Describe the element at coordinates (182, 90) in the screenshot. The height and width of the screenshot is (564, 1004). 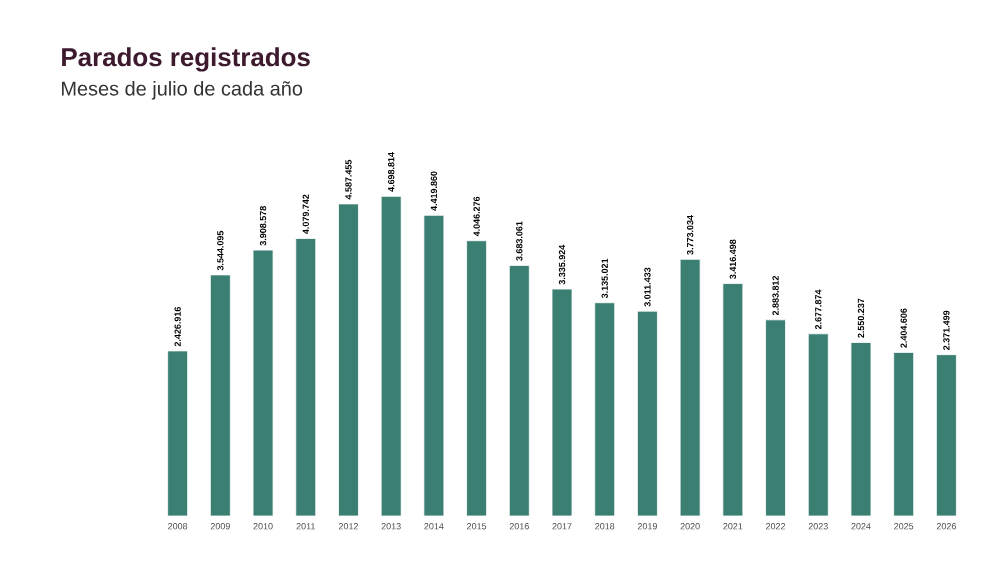
I see `chart-subtitle: Meses de julio de cada año` at that location.